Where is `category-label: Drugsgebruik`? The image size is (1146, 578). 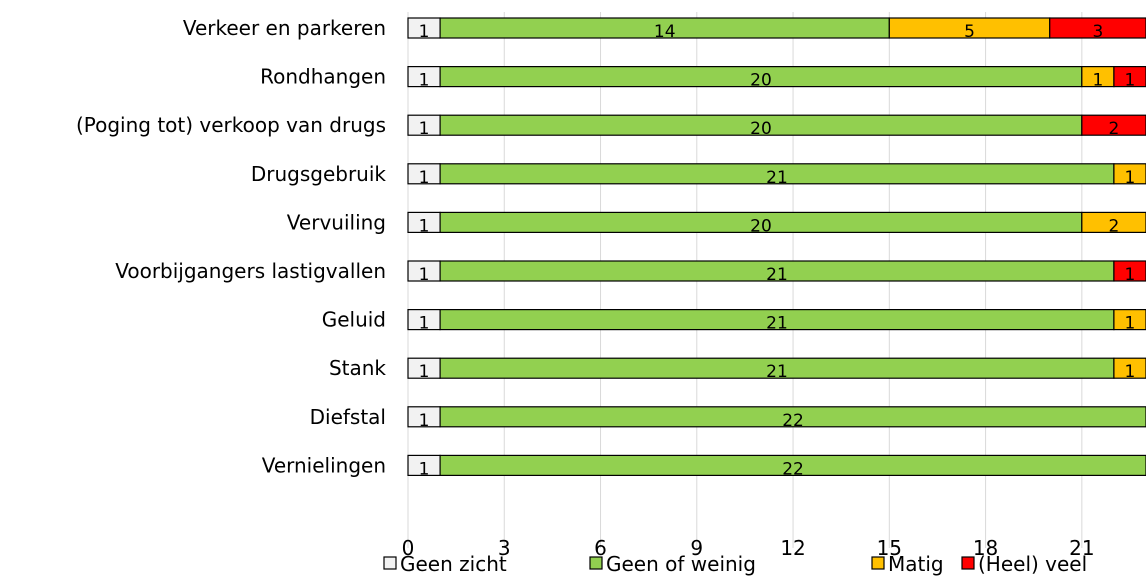 category-label: Drugsgebruik is located at coordinates (319, 174).